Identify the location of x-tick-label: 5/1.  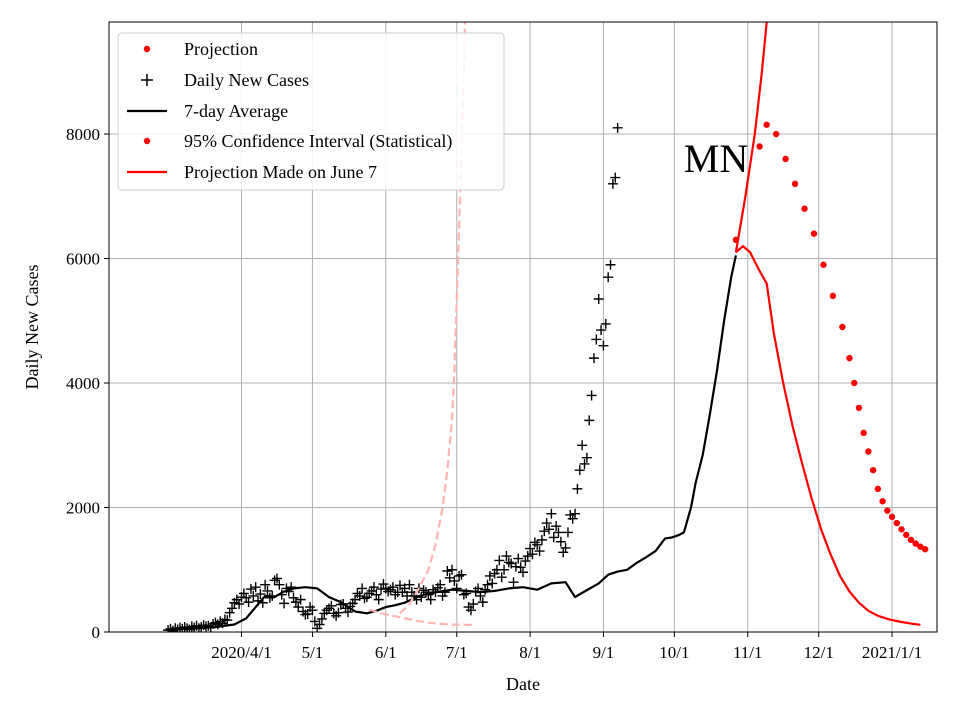
(313, 652).